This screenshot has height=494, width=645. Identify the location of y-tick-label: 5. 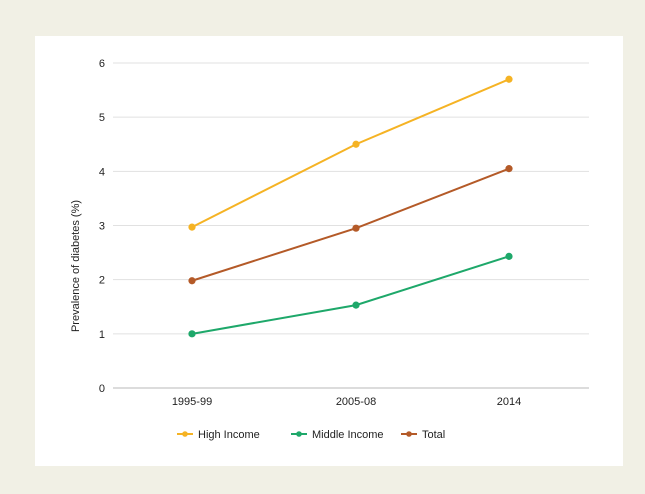
(102, 118).